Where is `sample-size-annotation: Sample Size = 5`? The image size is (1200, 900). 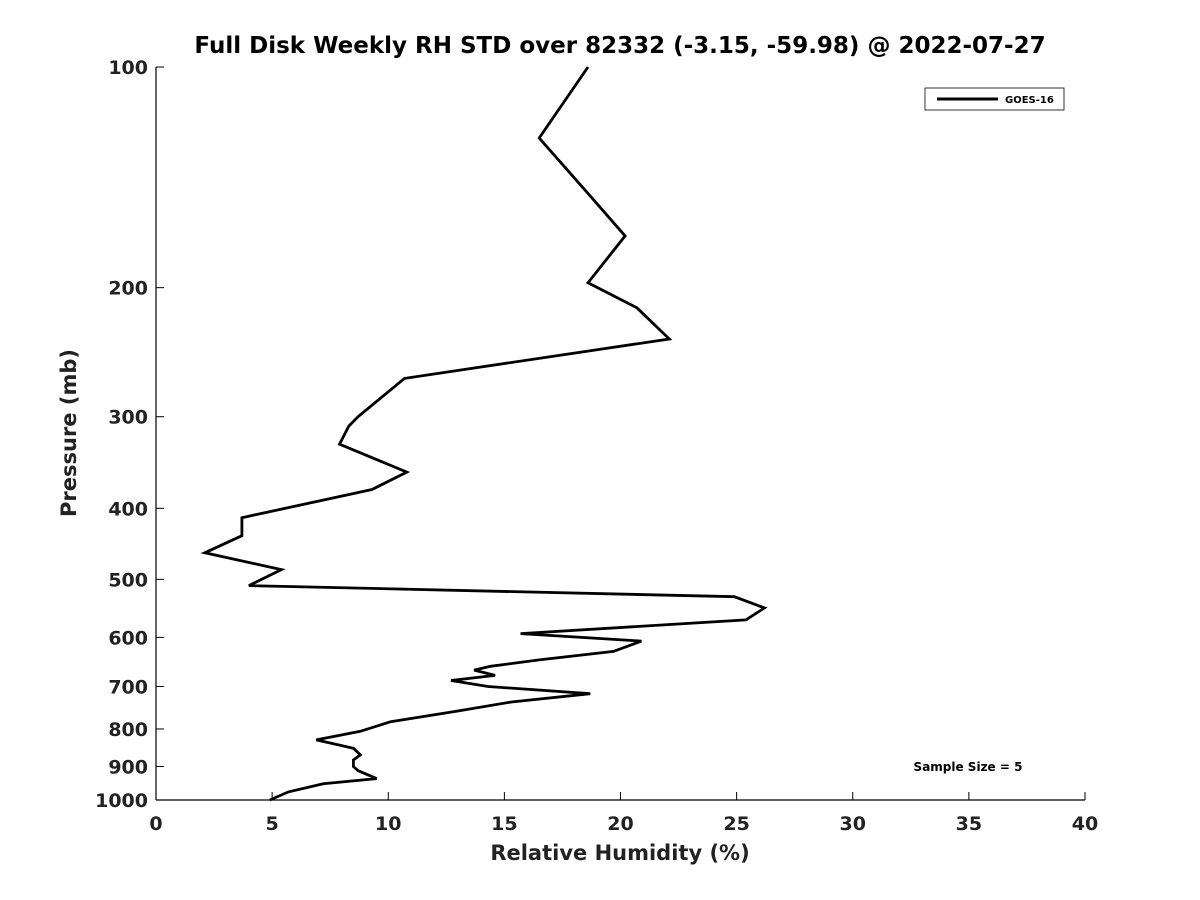 sample-size-annotation: Sample Size = 5 is located at coordinates (968, 767).